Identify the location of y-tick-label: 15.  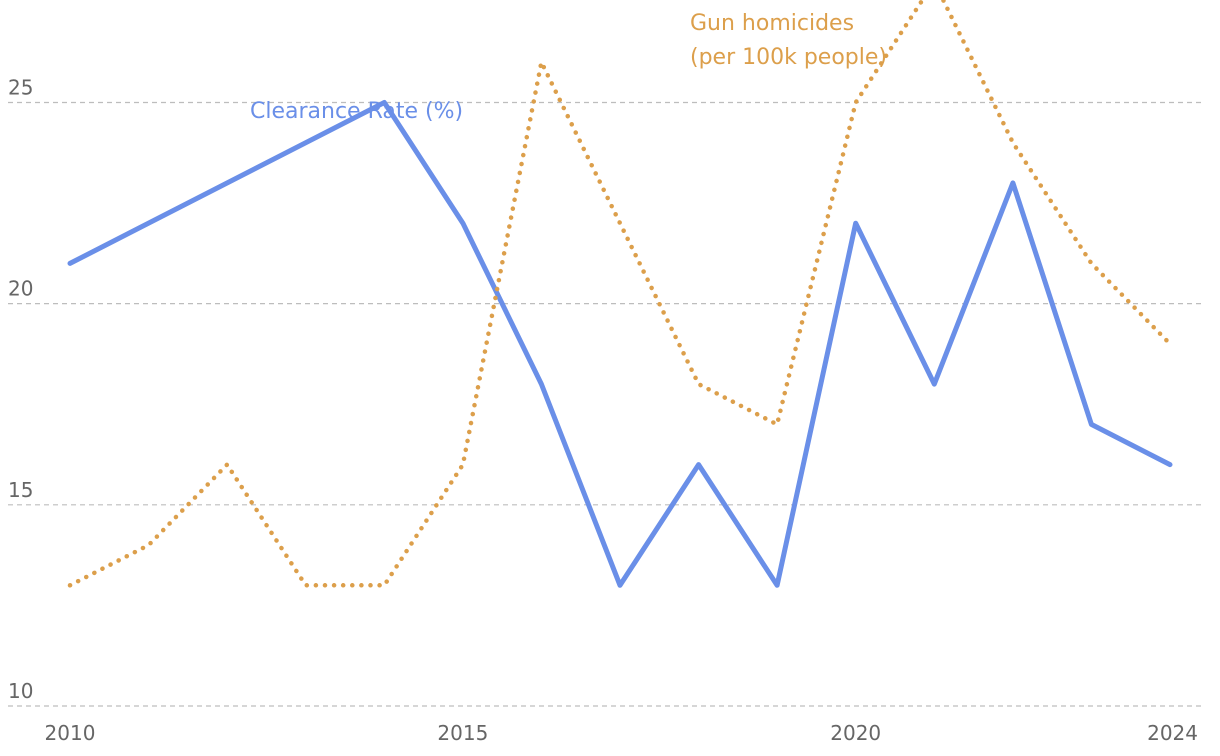
(20, 490).